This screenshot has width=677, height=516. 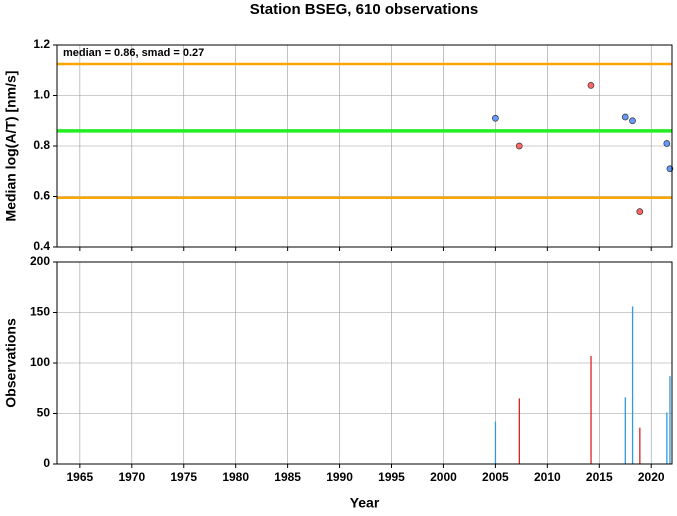 What do you see at coordinates (41, 145) in the screenshot?
I see `y-tick-label: 0.8` at bounding box center [41, 145].